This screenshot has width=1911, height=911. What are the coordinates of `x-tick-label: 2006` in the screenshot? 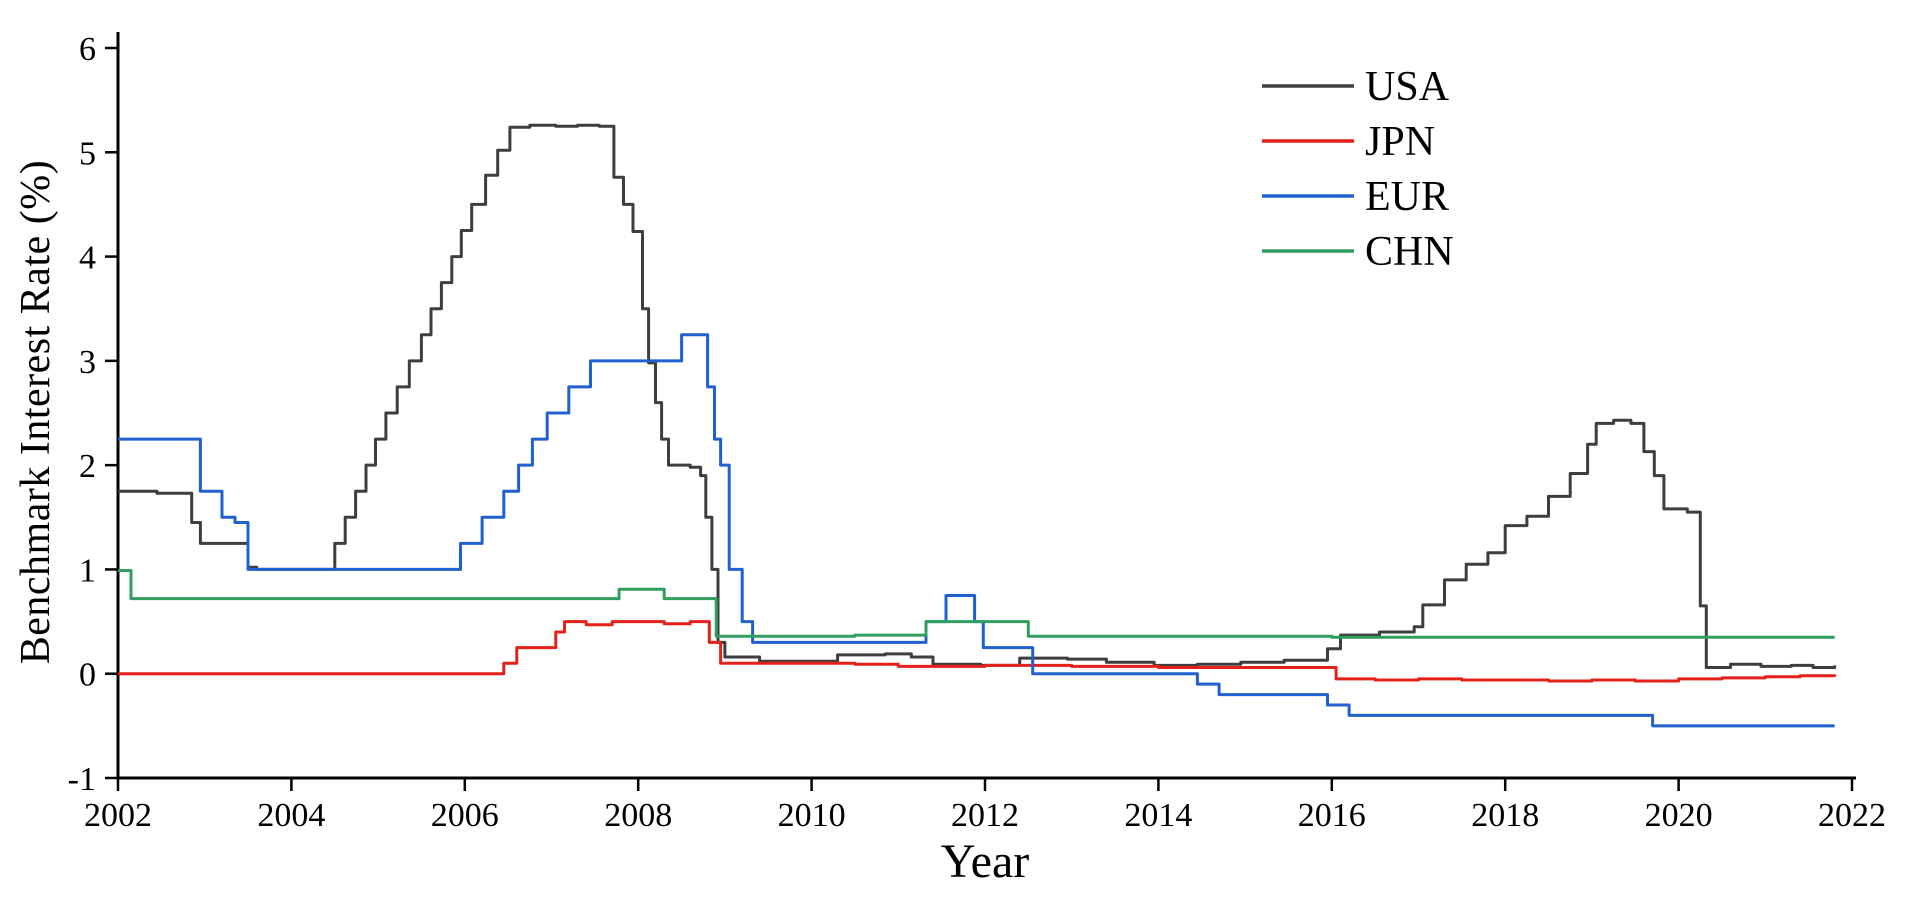 It's located at (465, 815).